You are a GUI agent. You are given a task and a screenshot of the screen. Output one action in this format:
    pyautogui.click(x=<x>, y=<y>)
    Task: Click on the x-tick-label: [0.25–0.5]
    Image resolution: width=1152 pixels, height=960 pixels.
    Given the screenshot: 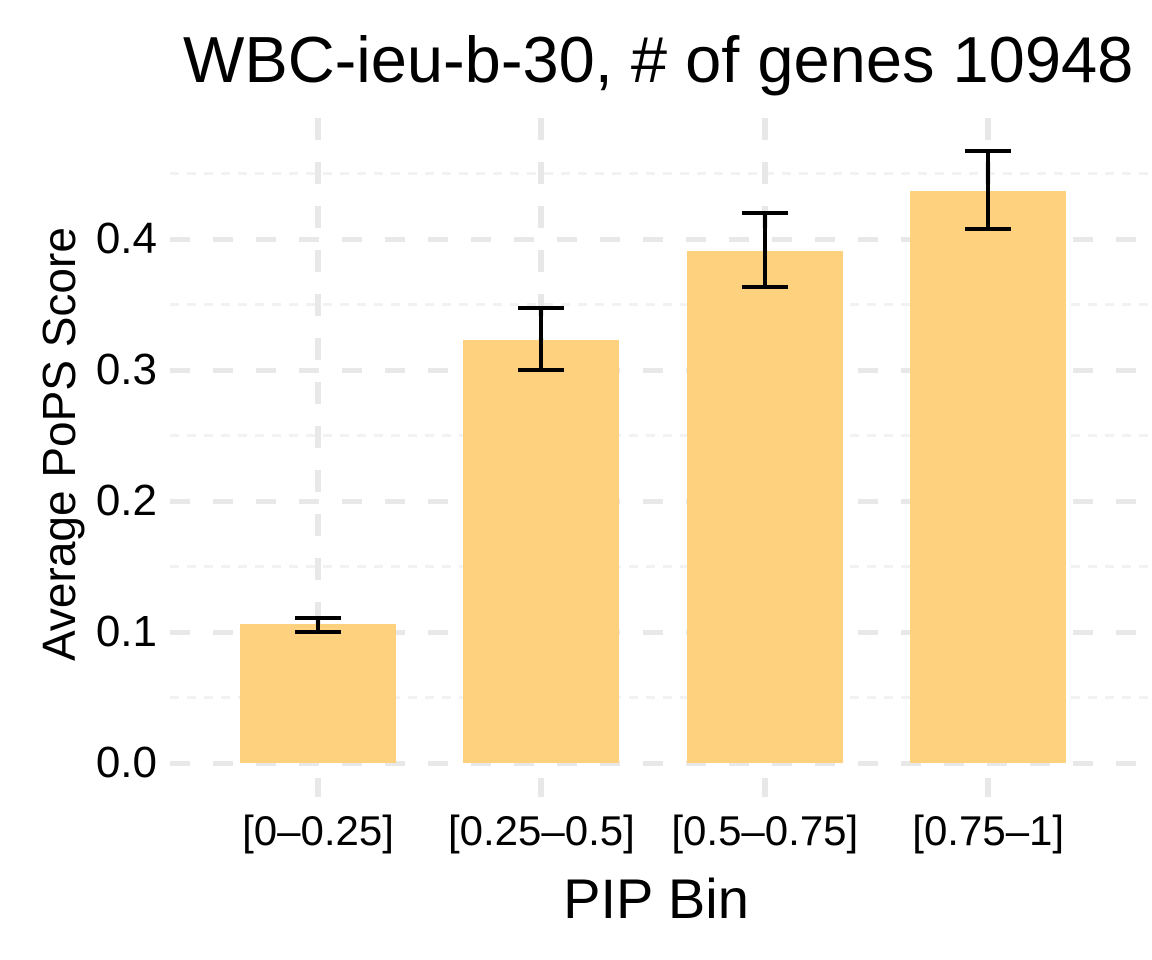 What is the action you would take?
    pyautogui.click(x=541, y=830)
    